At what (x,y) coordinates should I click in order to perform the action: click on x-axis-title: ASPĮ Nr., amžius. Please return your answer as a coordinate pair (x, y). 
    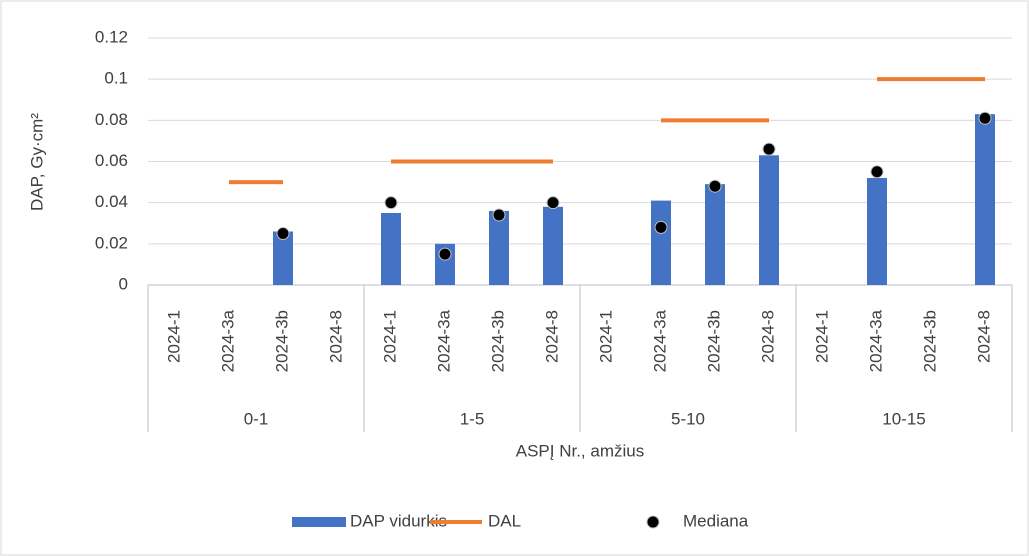
    Looking at the image, I should click on (580, 450).